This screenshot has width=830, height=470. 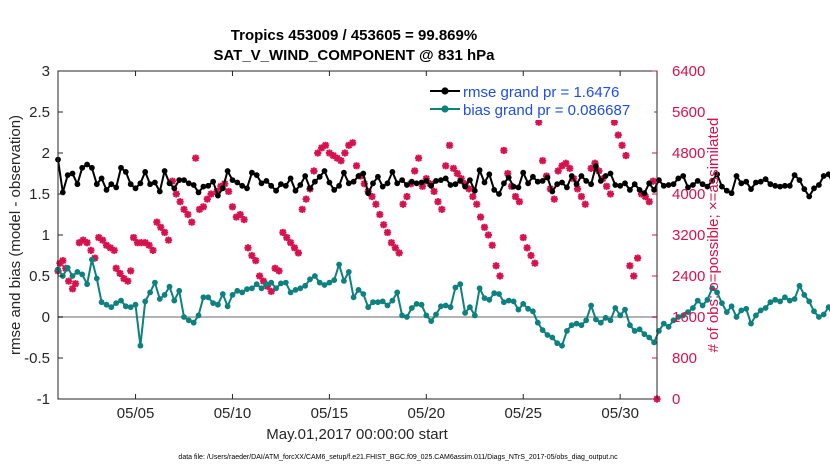 What do you see at coordinates (523, 413) in the screenshot?
I see `x-tick-label: 05/25` at bounding box center [523, 413].